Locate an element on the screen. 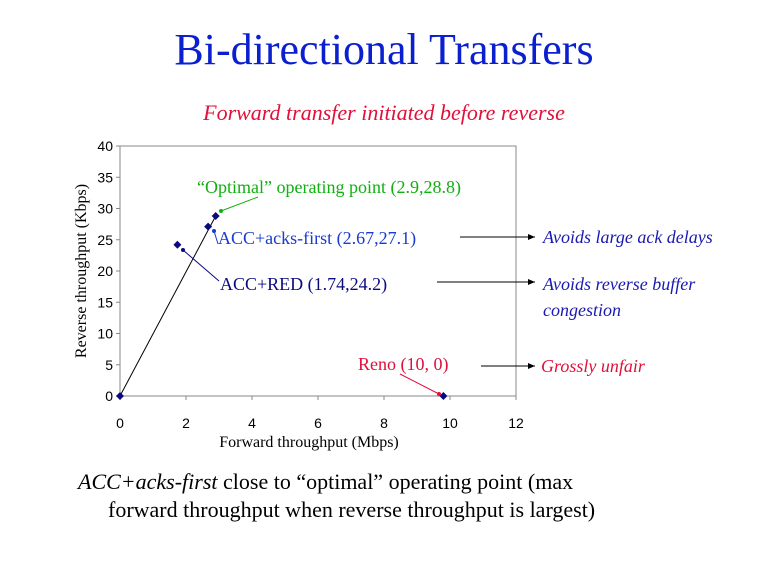 The width and height of the screenshot is (768, 576). annotation-label: ACC+RED (1.74,24.2) is located at coordinates (303, 284).